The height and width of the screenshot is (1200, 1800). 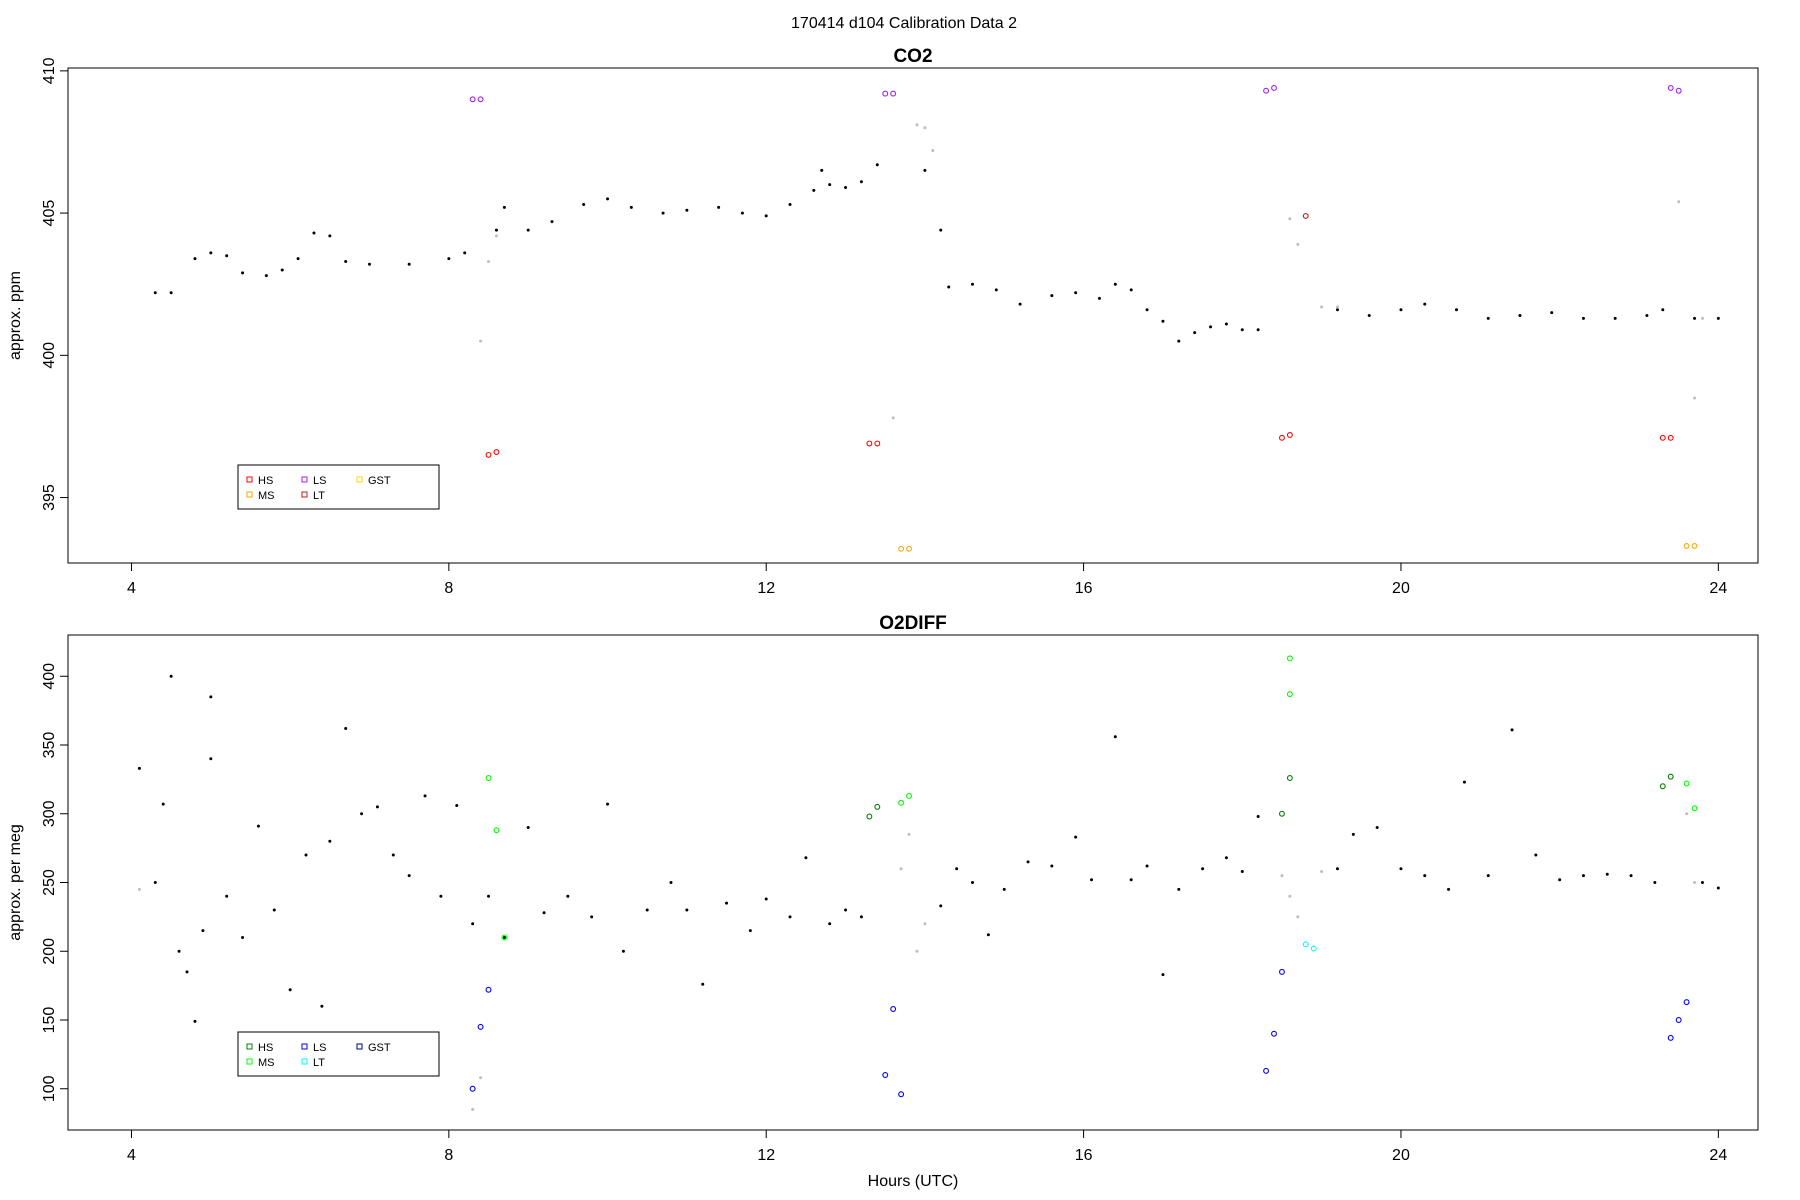 What do you see at coordinates (448, 1155) in the screenshot?
I see `x-tick-label: 8` at bounding box center [448, 1155].